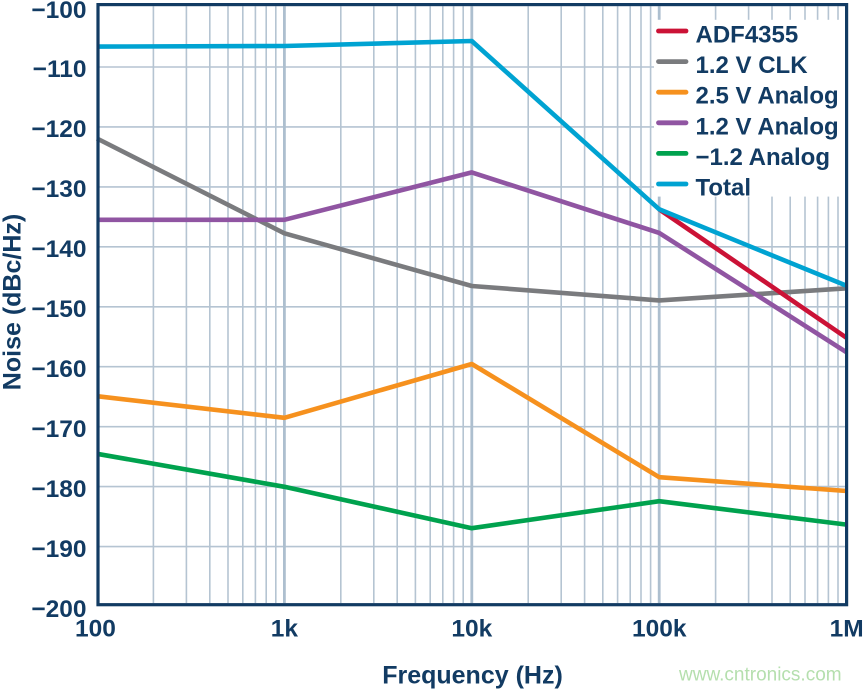 The image size is (864, 689). Describe the element at coordinates (58, 129) in the screenshot. I see `svg-text: −120` at that location.